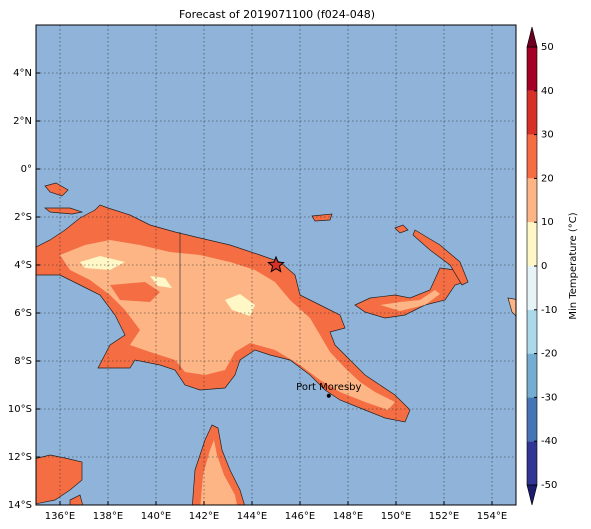 Image resolution: width=591 pixels, height=529 pixels. Describe the element at coordinates (547, 222) in the screenshot. I see `colorbar-tick-label: 10` at that location.